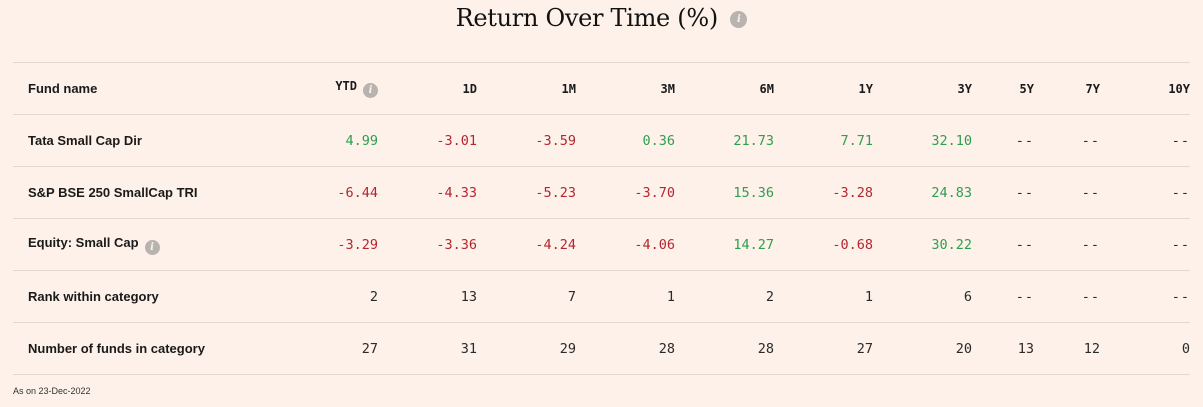 This screenshot has height=407, width=1203. I want to click on value-cell-7y: 12, so click(1091, 348).